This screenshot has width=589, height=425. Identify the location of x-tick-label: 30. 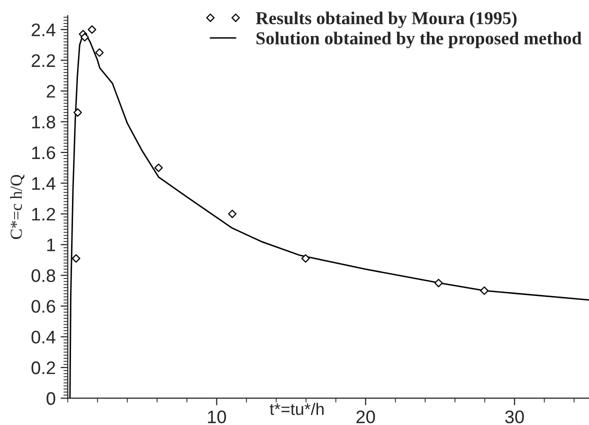
(514, 417).